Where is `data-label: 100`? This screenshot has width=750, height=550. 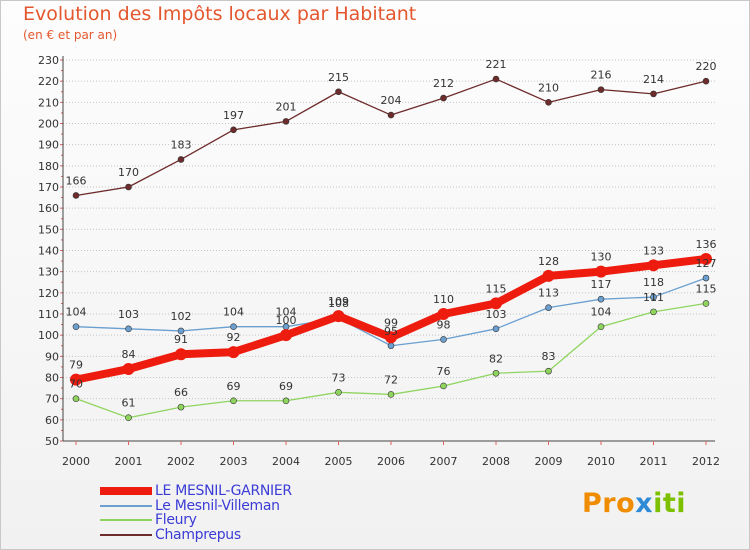
data-label: 100 is located at coordinates (286, 320).